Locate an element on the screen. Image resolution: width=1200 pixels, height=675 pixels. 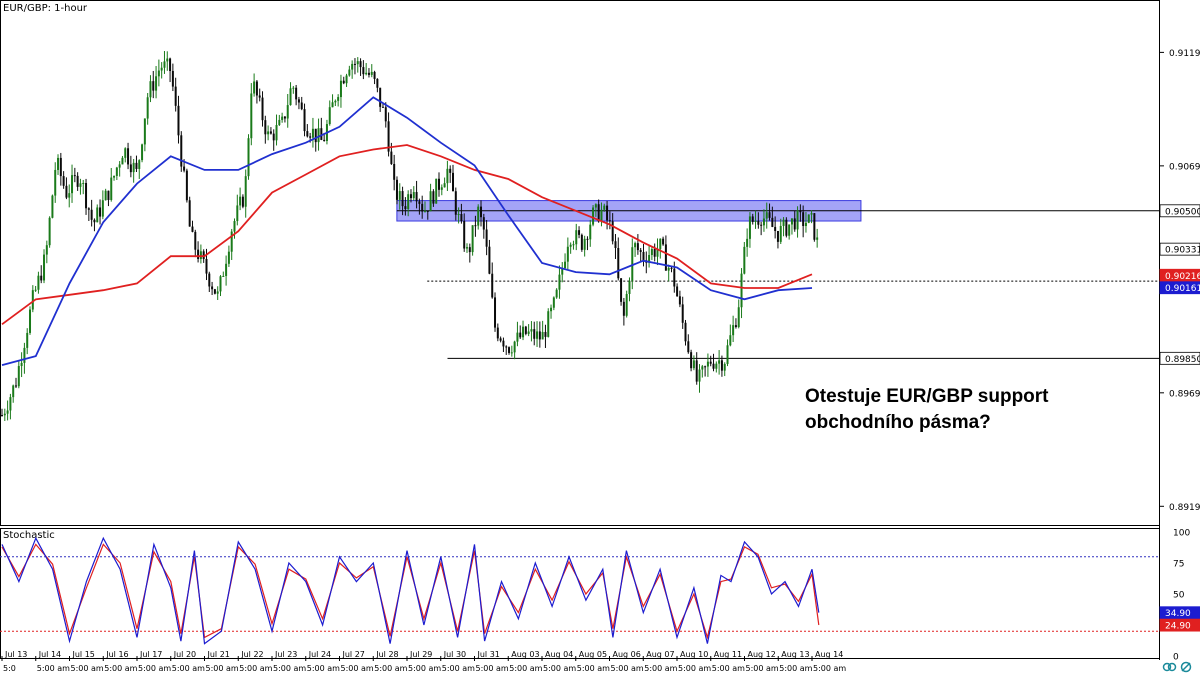
date-label: Jul 15 is located at coordinates (83, 654).